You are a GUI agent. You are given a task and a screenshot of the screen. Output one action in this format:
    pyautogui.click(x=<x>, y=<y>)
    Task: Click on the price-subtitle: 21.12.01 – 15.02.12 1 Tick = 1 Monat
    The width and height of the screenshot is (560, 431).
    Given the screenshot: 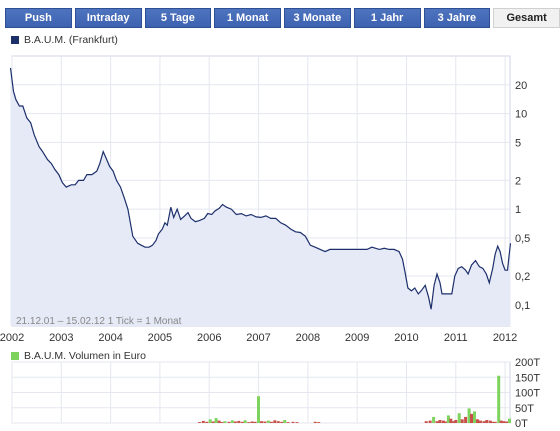 What is the action you would take?
    pyautogui.click(x=99, y=321)
    